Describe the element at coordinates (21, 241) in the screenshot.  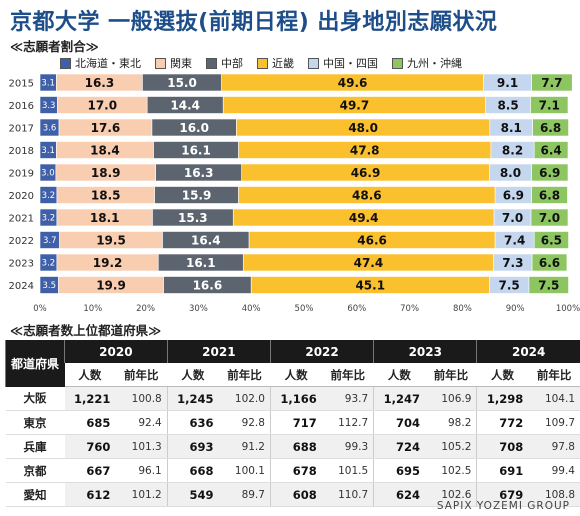
I see `y-tick-label: 2022` at that location.